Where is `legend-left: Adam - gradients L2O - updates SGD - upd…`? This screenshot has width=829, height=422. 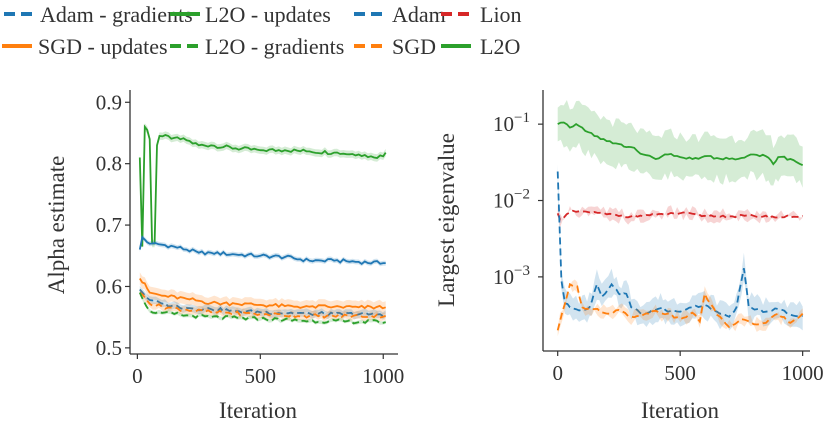
legend-left: Adam - gradients L2O - updates SGD - upd… is located at coordinates (173, 30).